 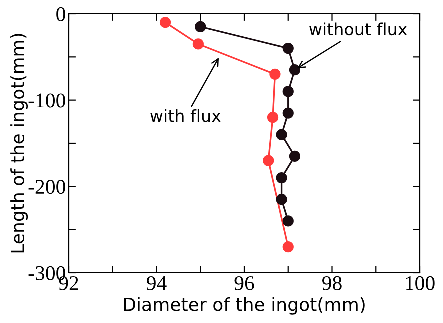 What do you see at coordinates (359, 29) in the screenshot?
I see `annotation: without flux` at bounding box center [359, 29].